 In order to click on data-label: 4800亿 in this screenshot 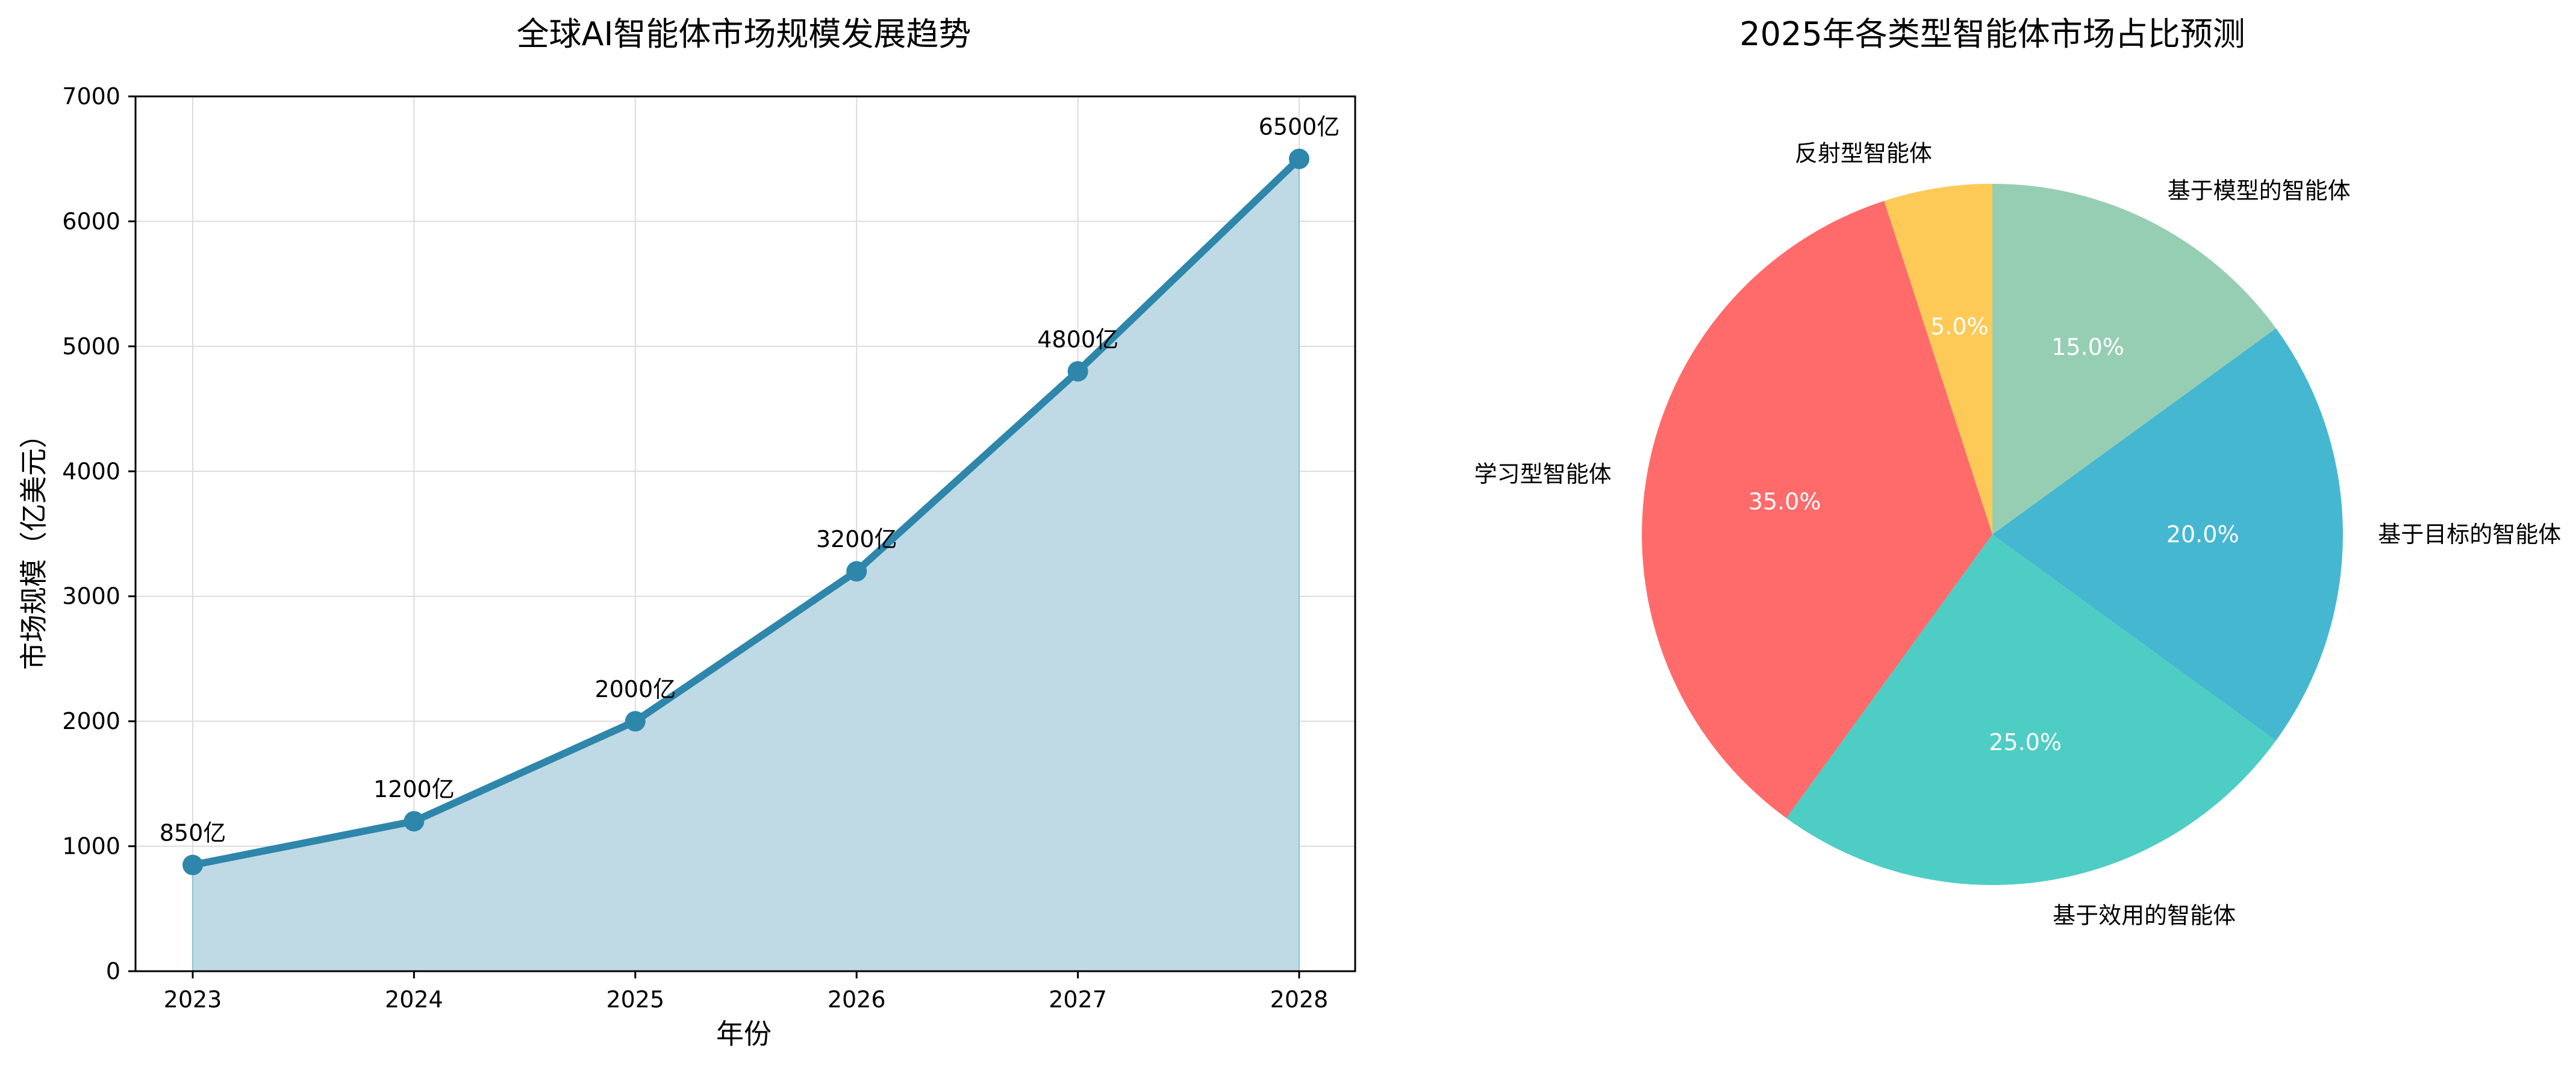, I will do `click(1077, 339)`.